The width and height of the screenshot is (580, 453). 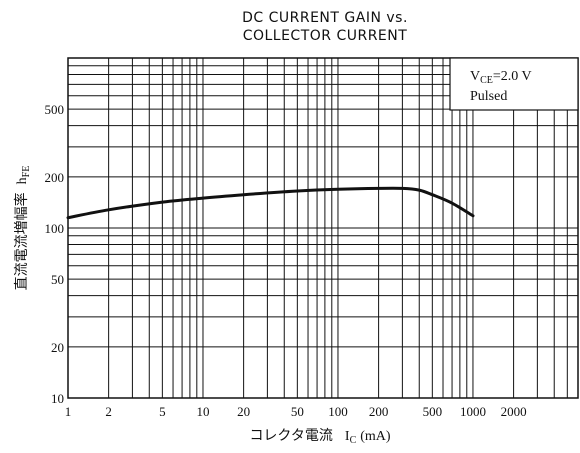 What do you see at coordinates (375, 436) in the screenshot?
I see `x-axis-label-unit: (mA)` at bounding box center [375, 436].